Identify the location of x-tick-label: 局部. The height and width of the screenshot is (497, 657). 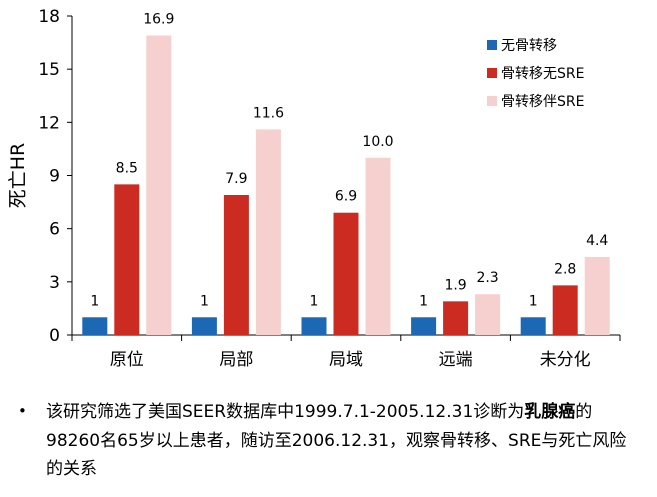
(236, 360).